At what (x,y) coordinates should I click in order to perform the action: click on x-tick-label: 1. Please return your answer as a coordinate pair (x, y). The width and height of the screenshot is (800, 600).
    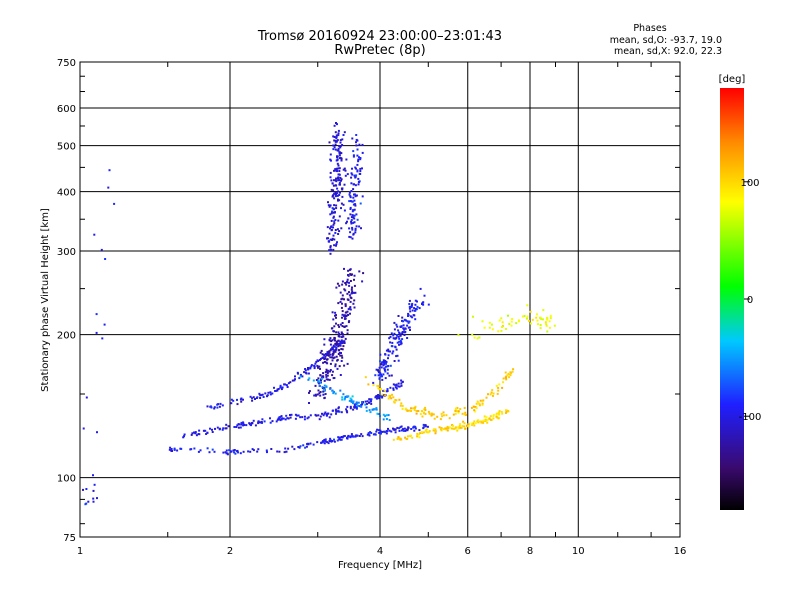
    Looking at the image, I should click on (80, 551).